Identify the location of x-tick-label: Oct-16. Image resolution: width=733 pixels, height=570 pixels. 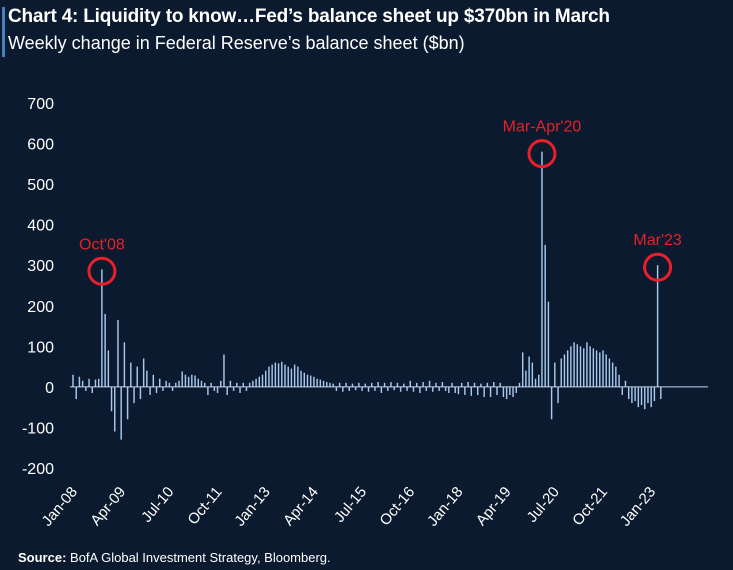
(397, 506).